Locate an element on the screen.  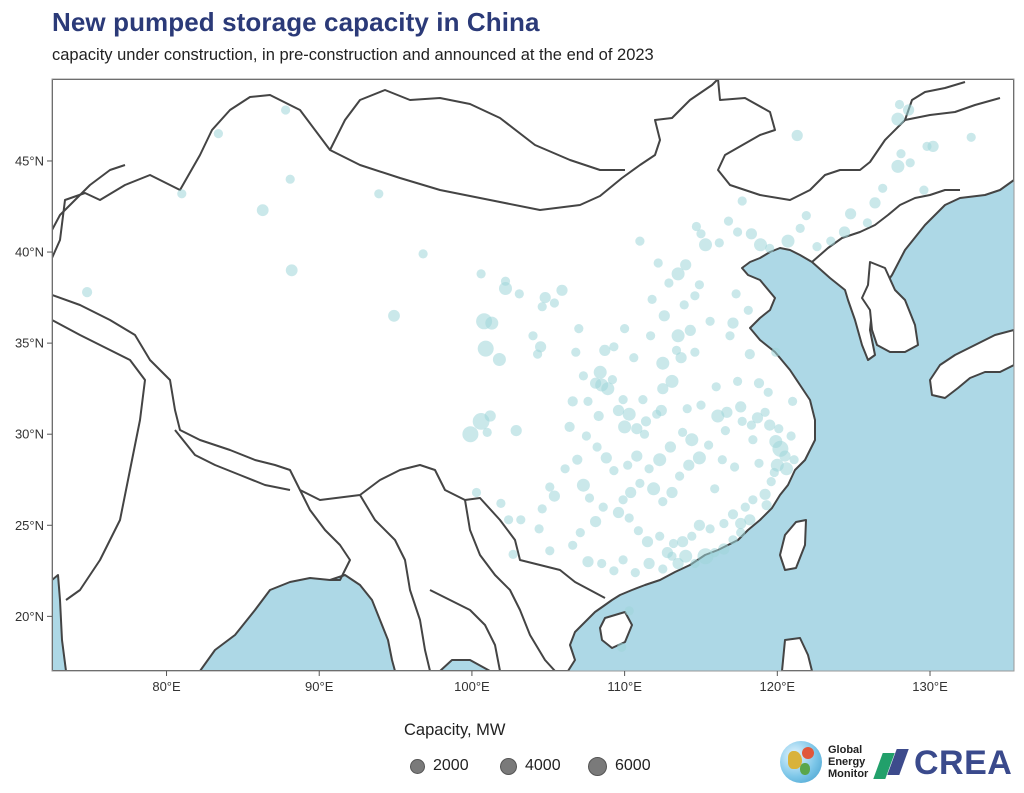
thailand-border is located at coordinates (465, 630).